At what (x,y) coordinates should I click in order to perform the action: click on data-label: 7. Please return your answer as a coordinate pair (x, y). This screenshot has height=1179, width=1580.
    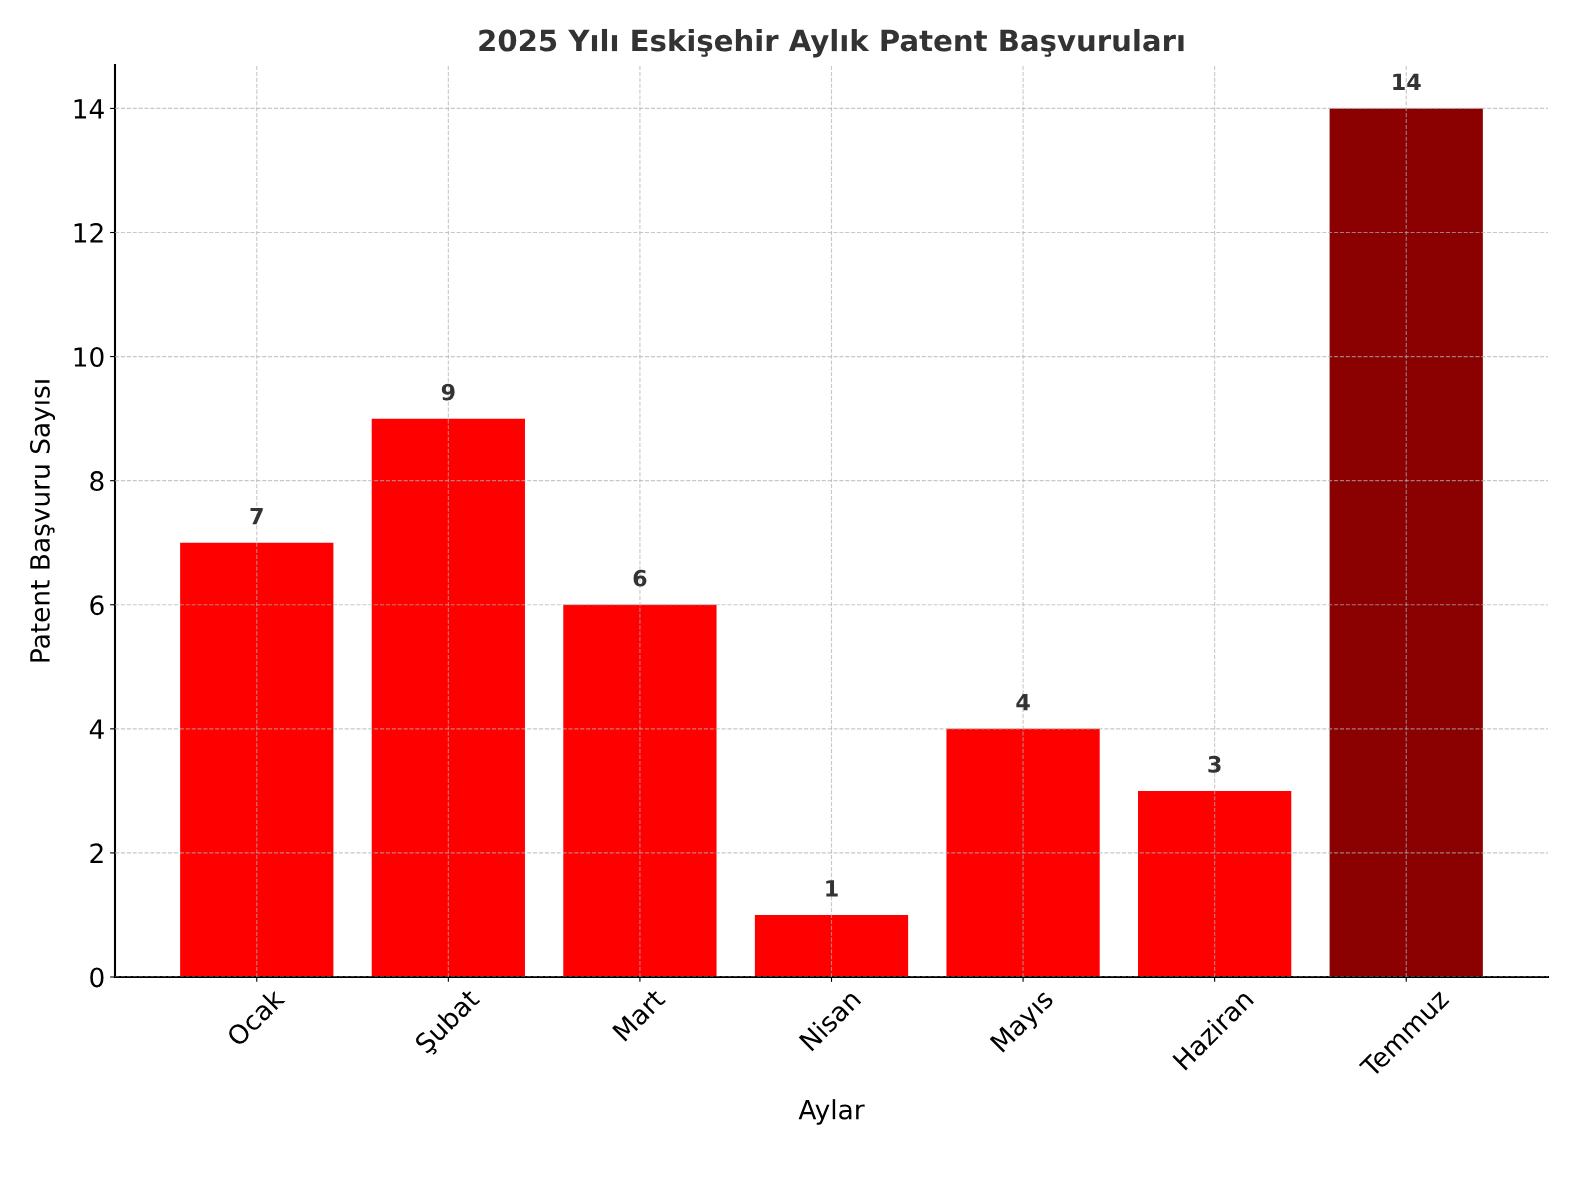
    Looking at the image, I should click on (256, 516).